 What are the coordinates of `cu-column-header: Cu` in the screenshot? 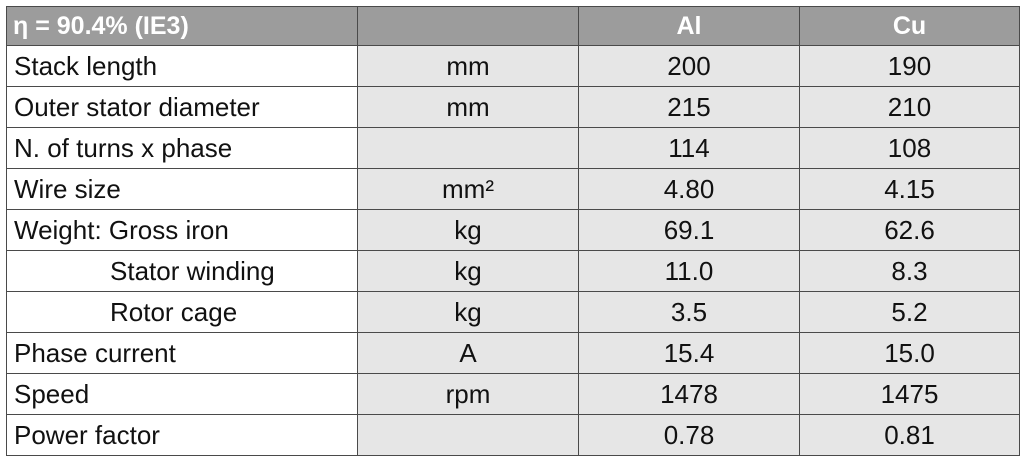 It's located at (909, 26).